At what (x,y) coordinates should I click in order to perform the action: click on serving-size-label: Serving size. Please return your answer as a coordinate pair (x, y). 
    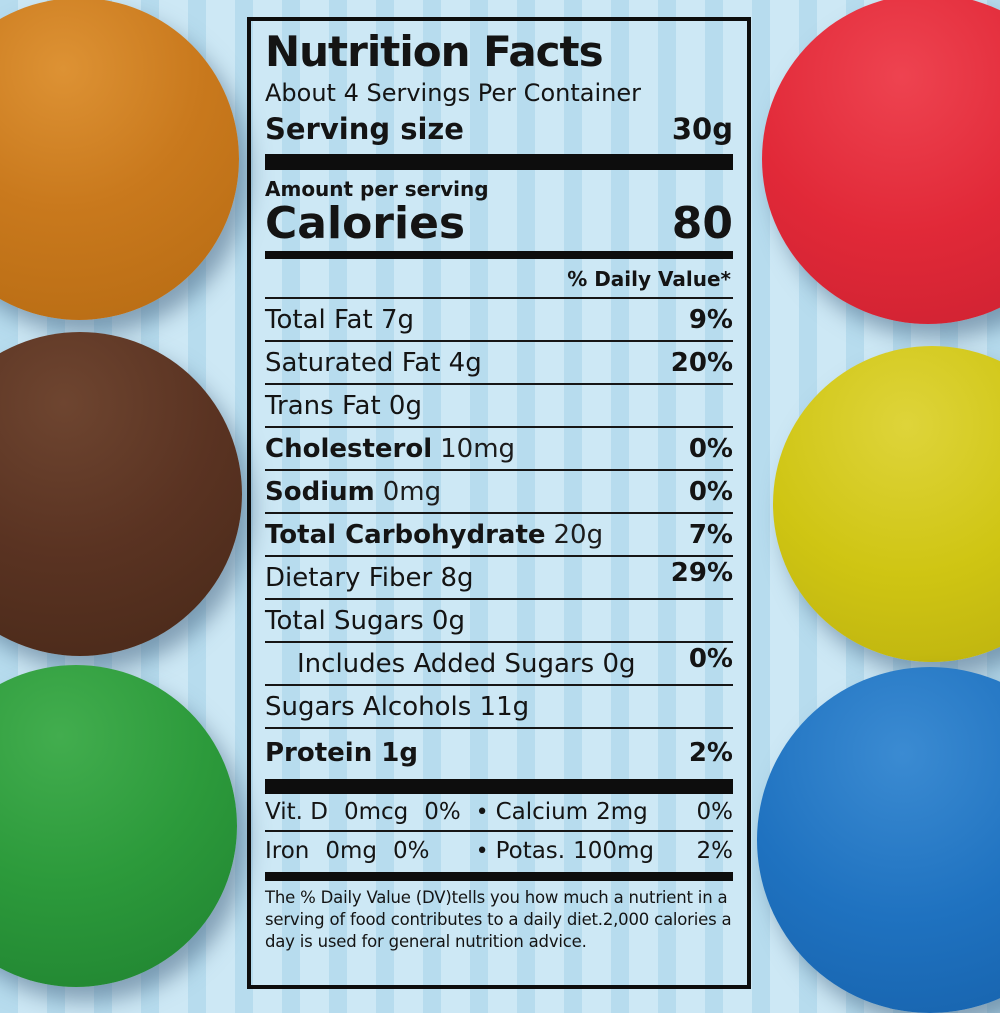
    Looking at the image, I should click on (364, 128).